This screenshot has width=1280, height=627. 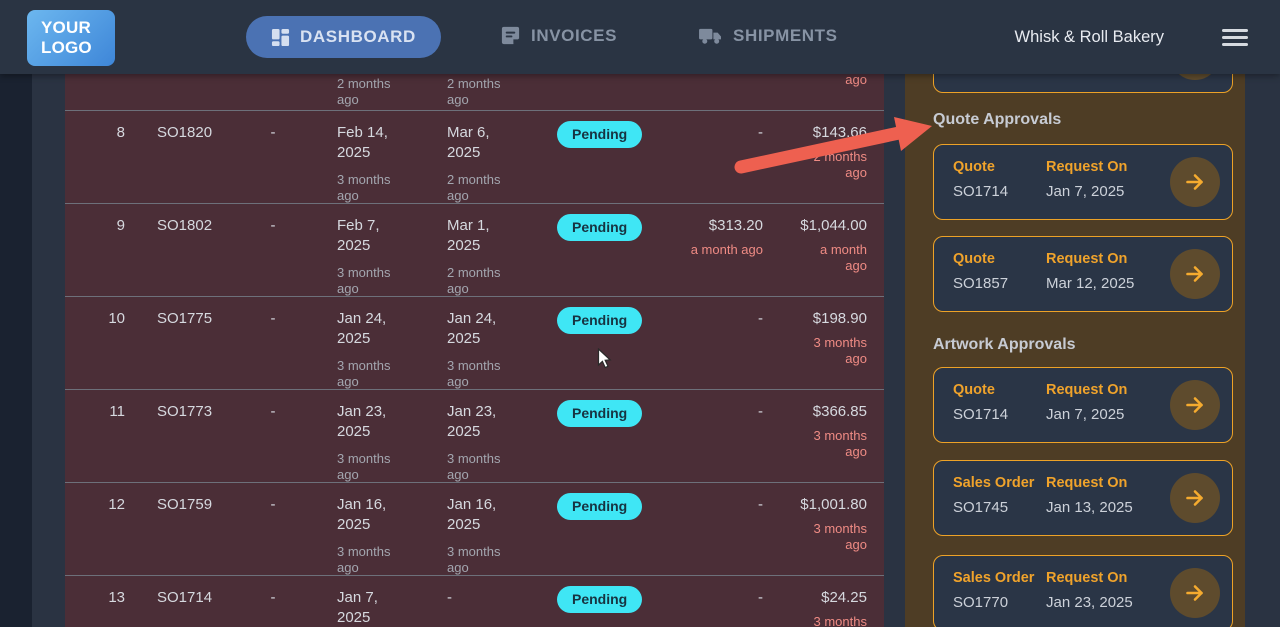 I want to click on doc-number: SO1857, so click(x=981, y=283).